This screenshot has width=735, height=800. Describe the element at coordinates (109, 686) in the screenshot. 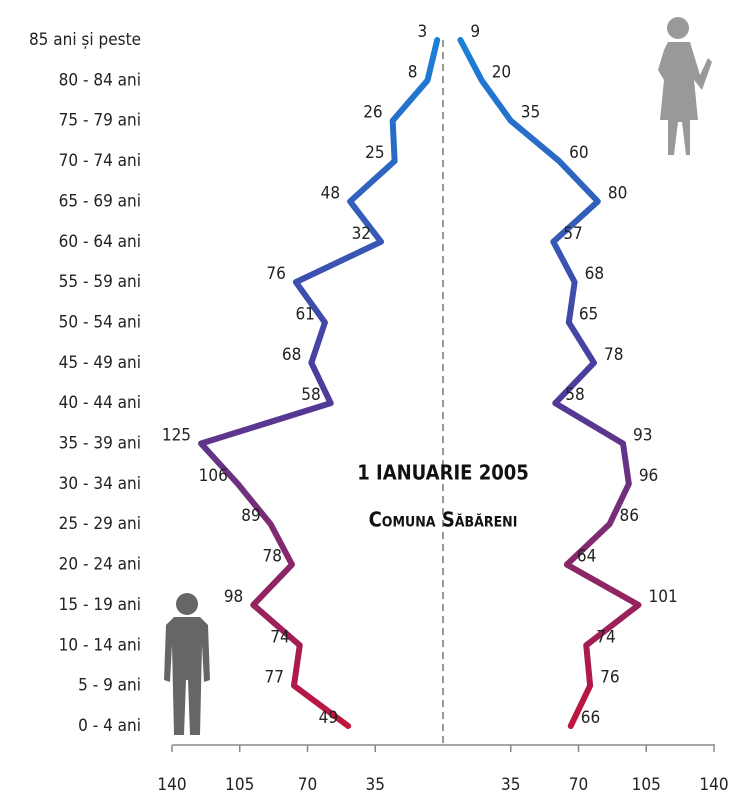

I see `category-label: 5 - 9 ani` at that location.